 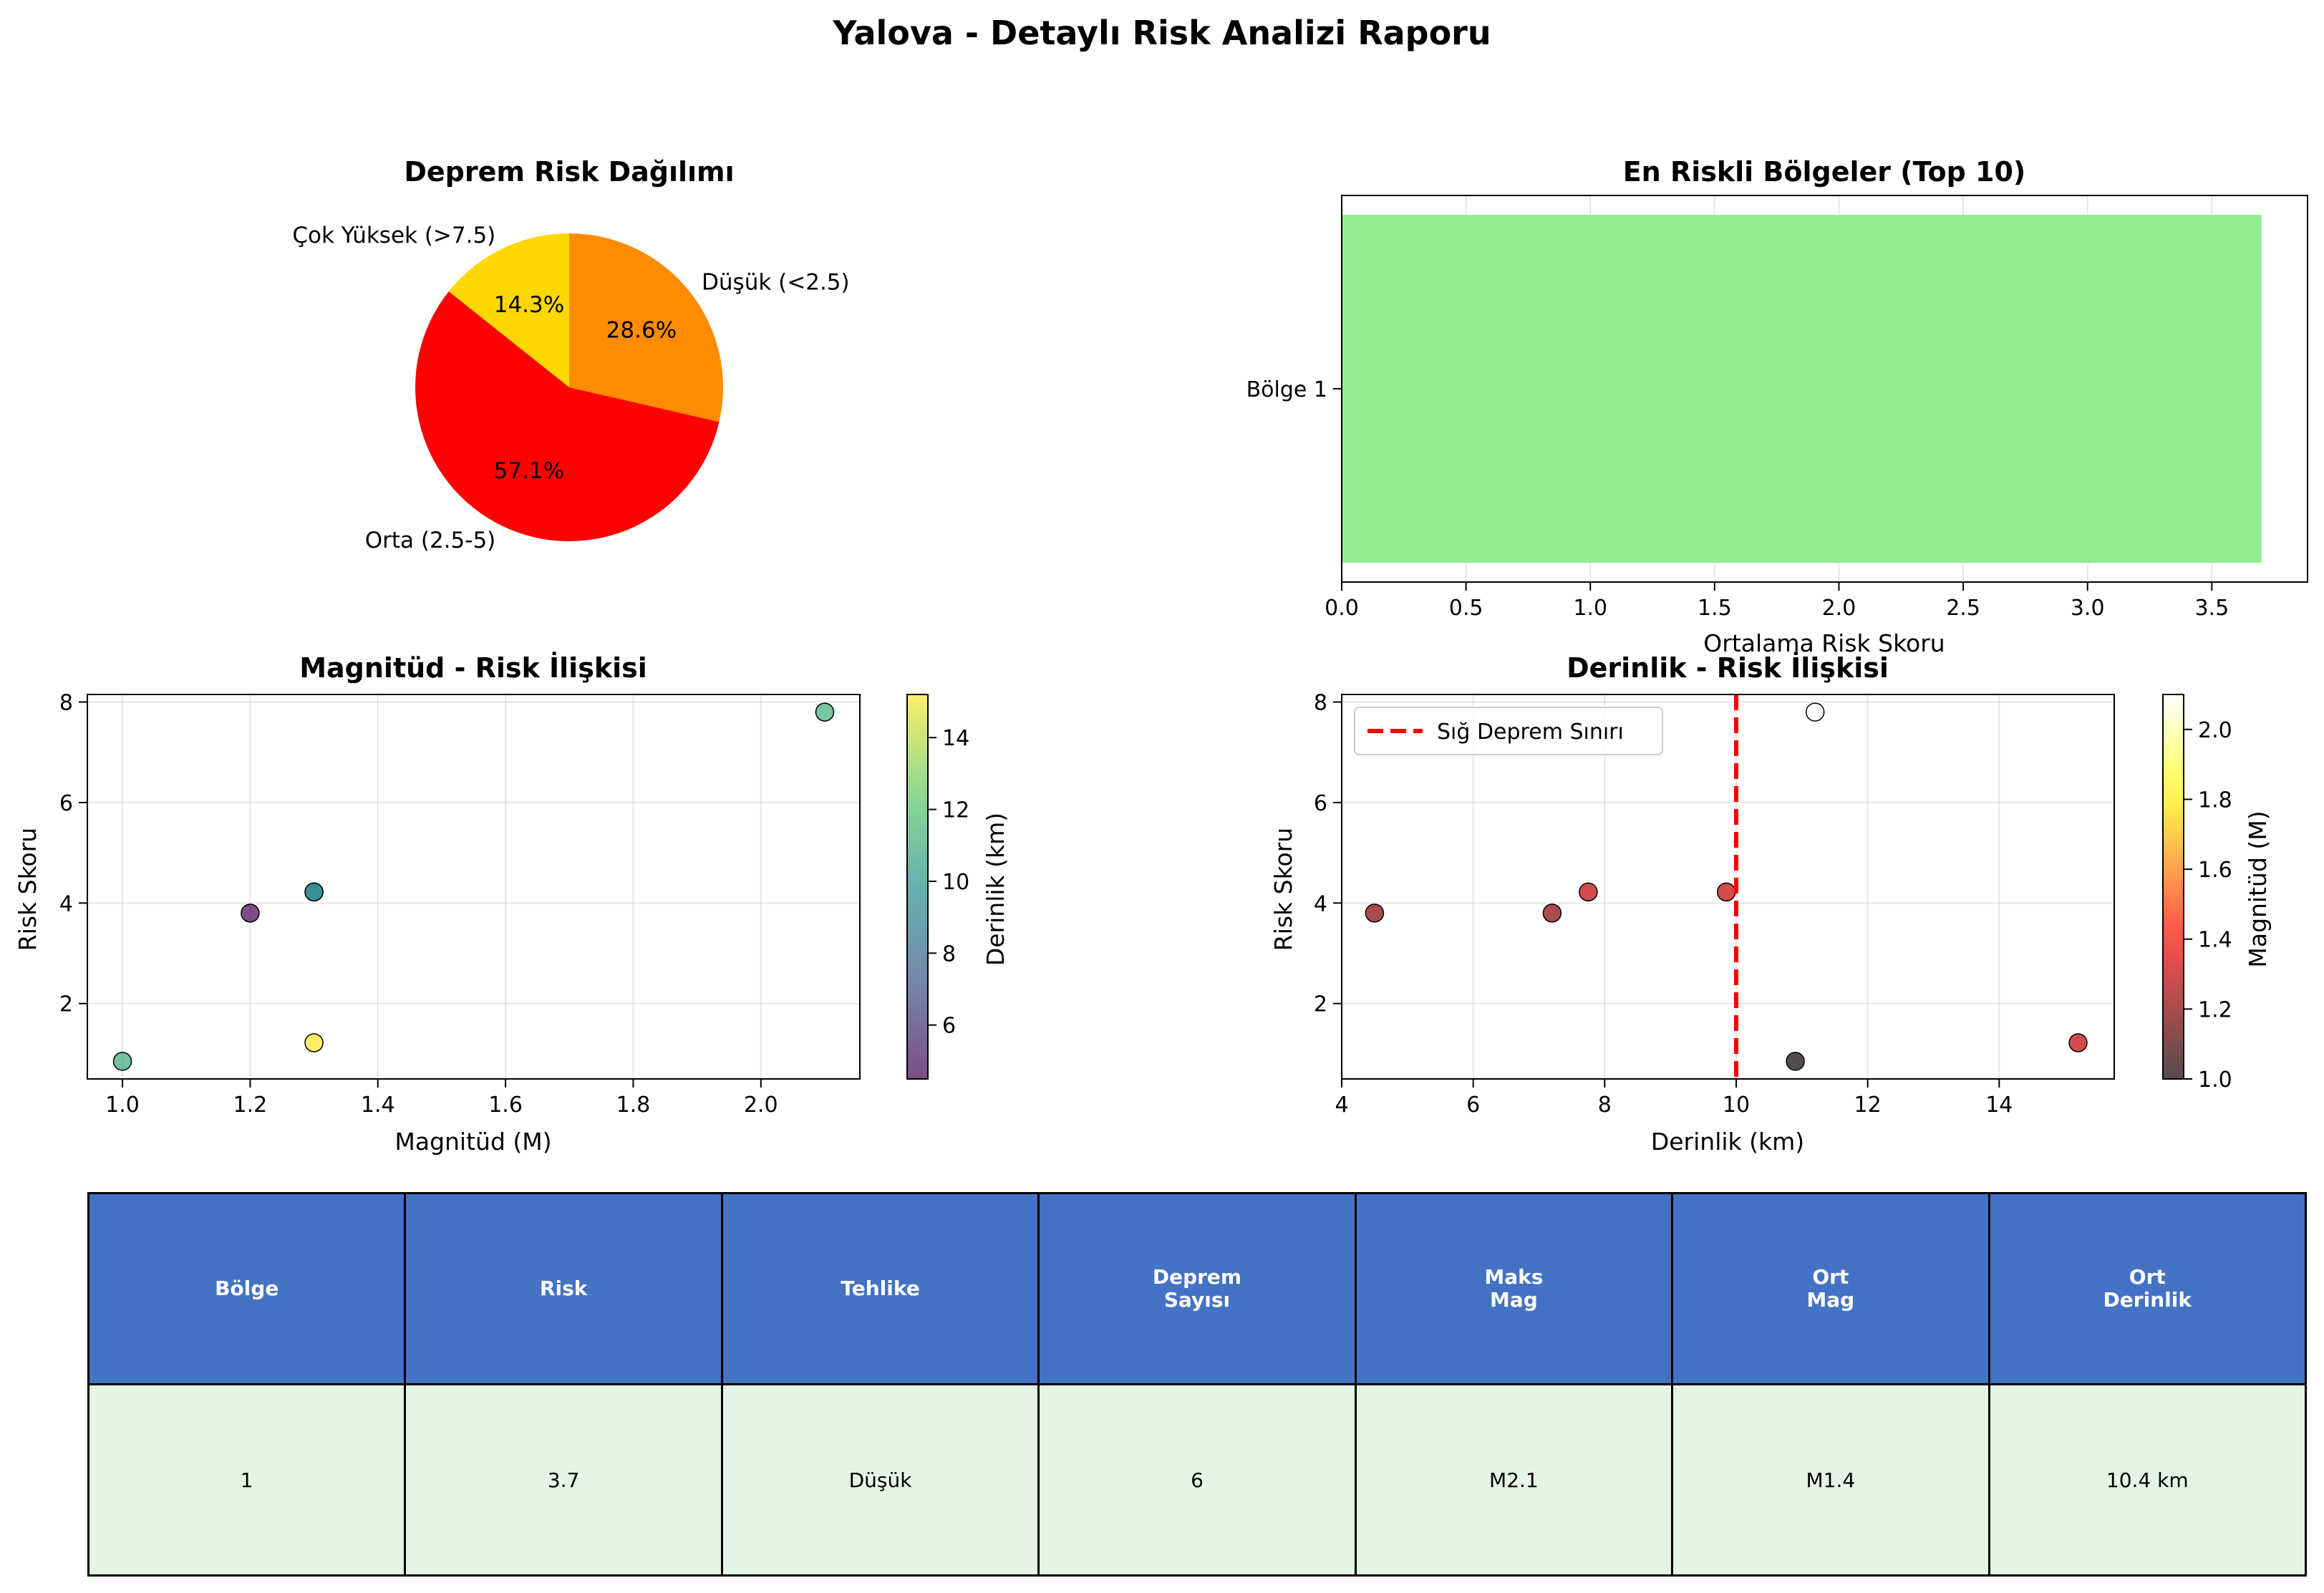 I want to click on x-tick-label: 14, so click(x=1999, y=1105).